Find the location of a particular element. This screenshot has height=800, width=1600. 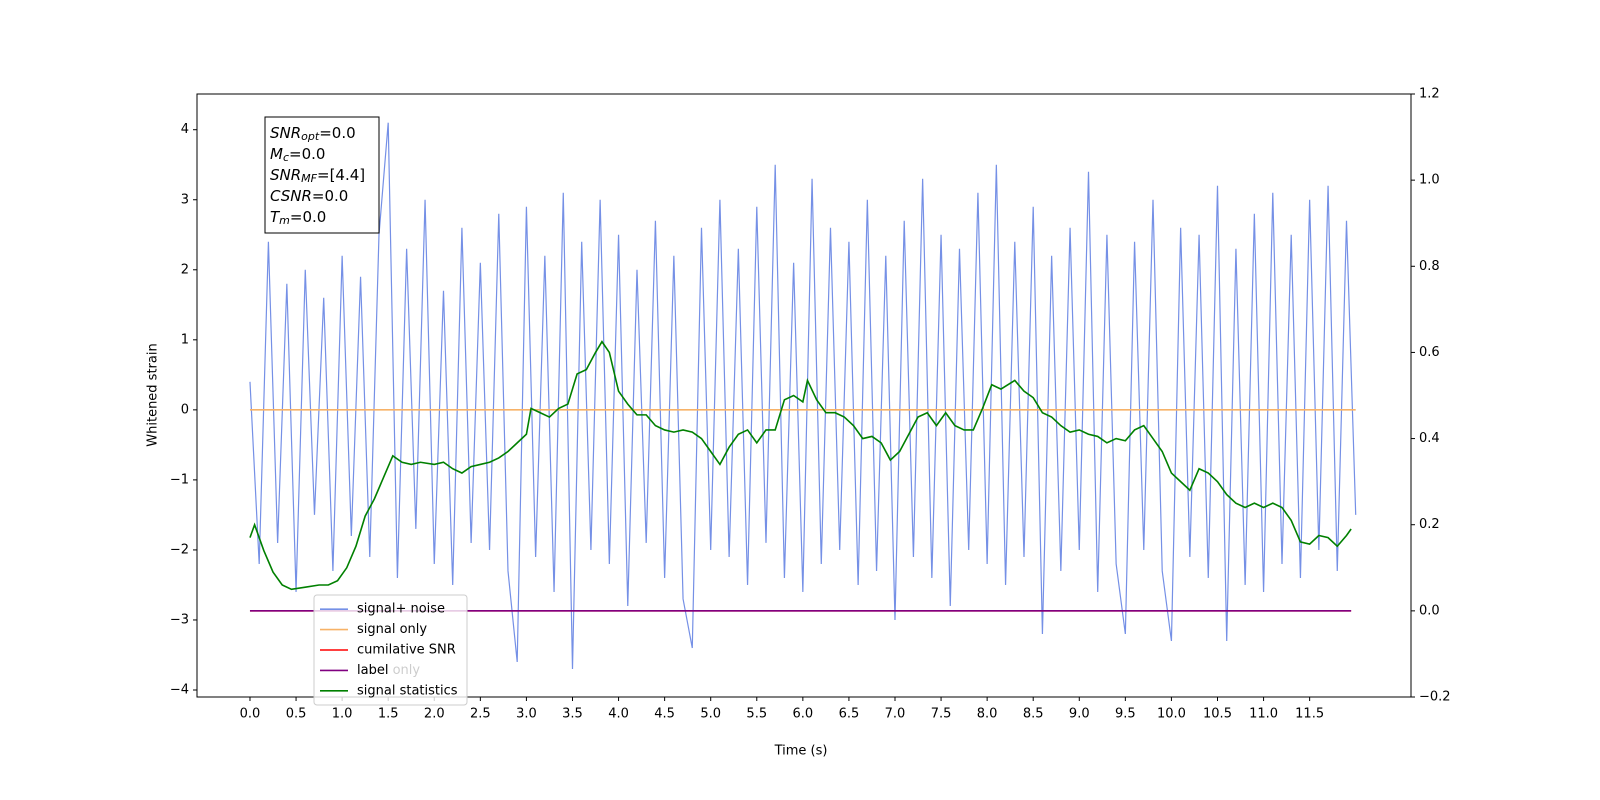

x-tick-label: 8.5 is located at coordinates (1033, 714).